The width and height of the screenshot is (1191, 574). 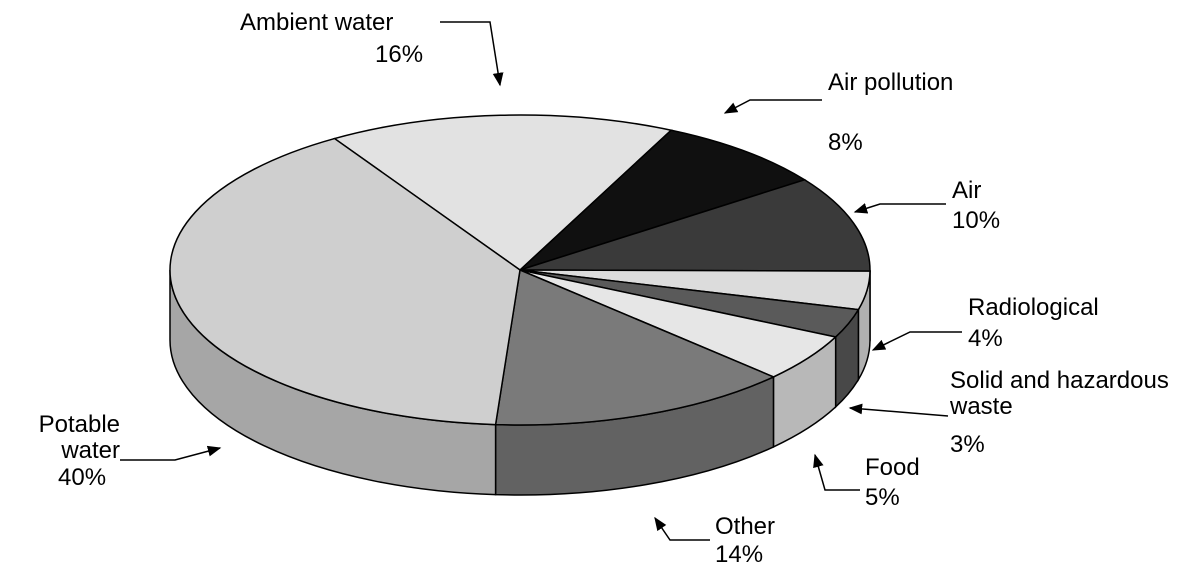 What do you see at coordinates (845, 142) in the screenshot?
I see `slice-value-label: 8%` at bounding box center [845, 142].